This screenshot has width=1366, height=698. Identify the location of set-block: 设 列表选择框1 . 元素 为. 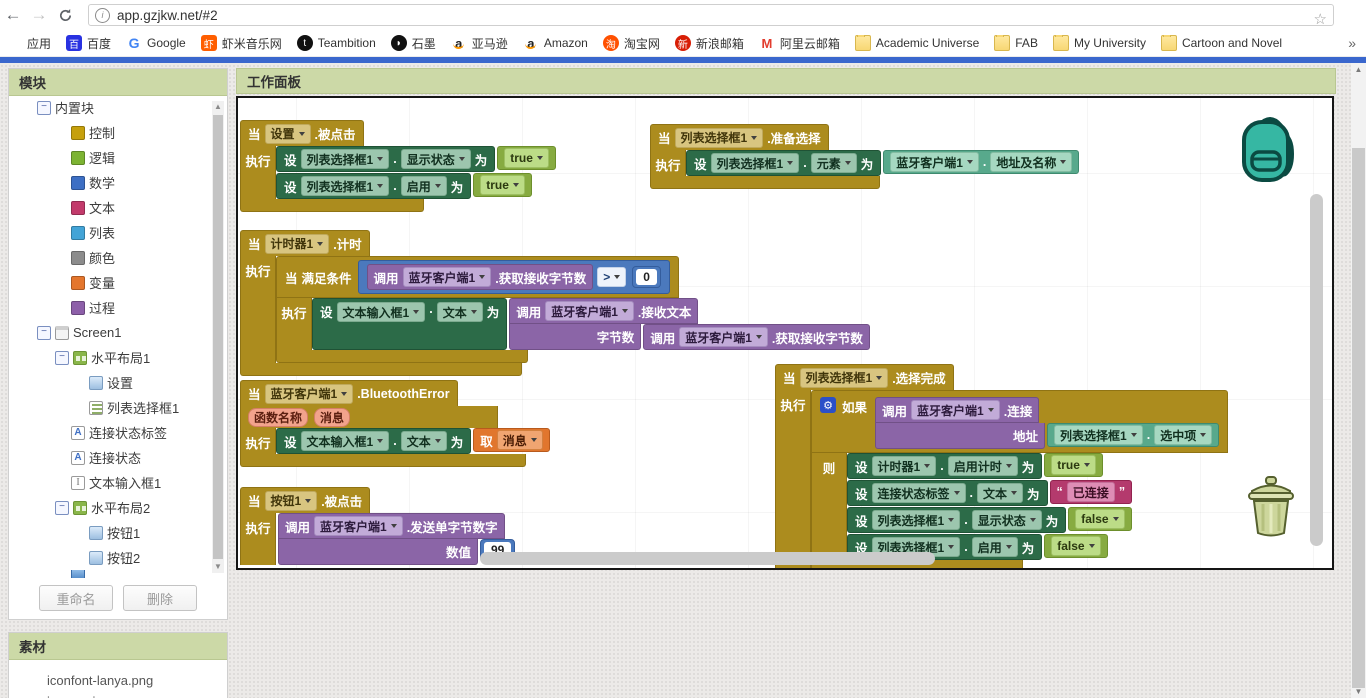
(784, 163).